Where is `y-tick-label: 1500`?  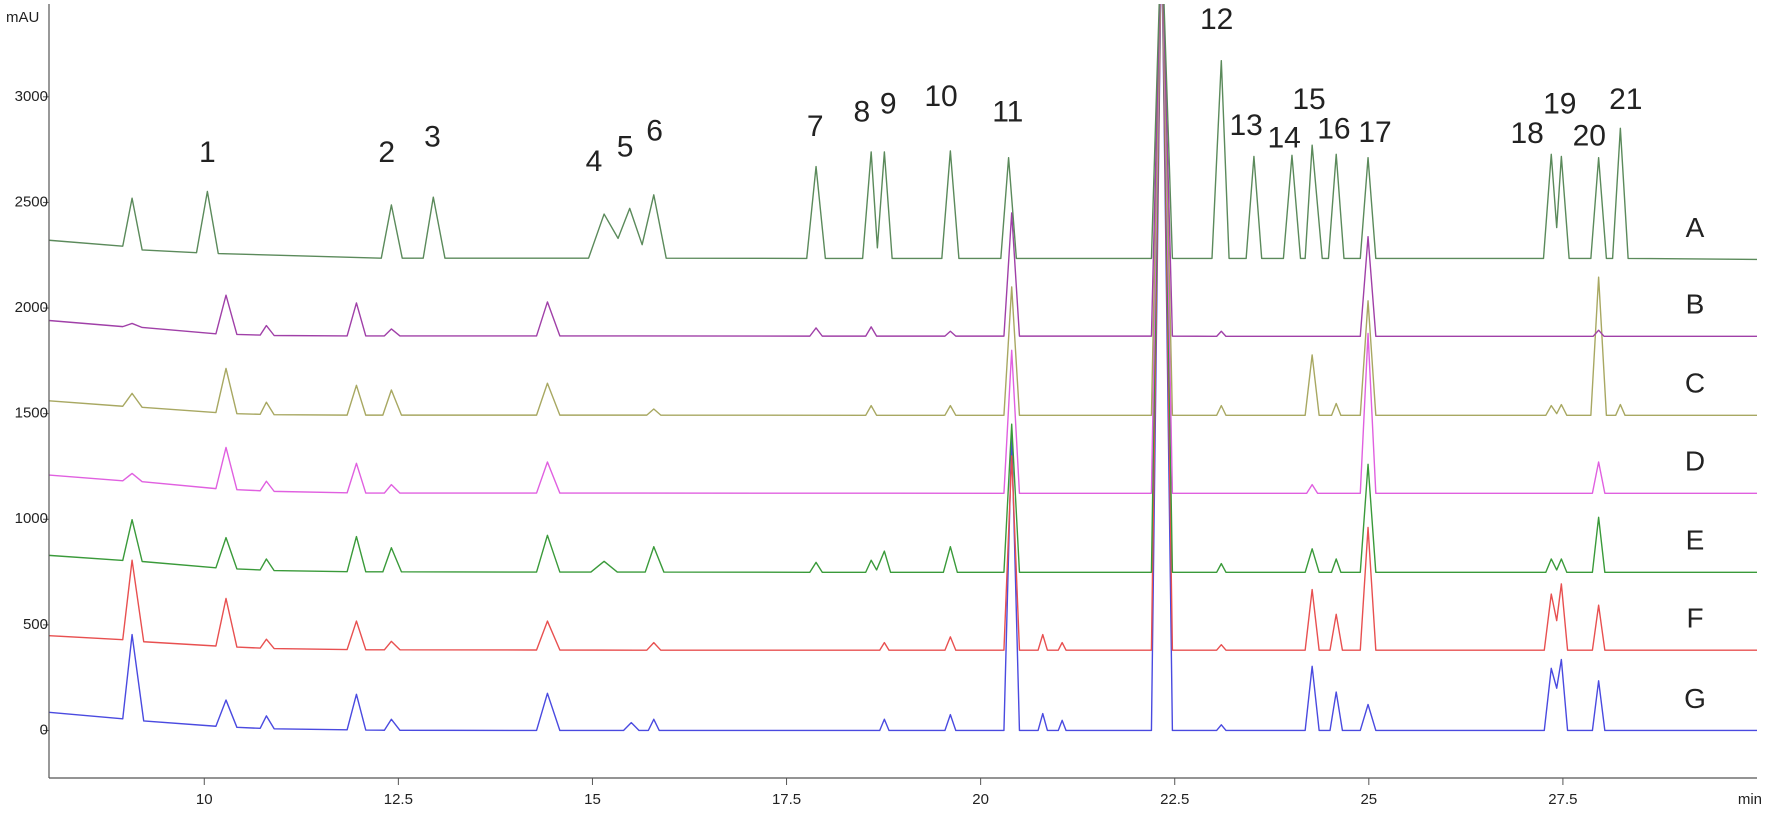
y-tick-label: 1500 is located at coordinates (31, 413).